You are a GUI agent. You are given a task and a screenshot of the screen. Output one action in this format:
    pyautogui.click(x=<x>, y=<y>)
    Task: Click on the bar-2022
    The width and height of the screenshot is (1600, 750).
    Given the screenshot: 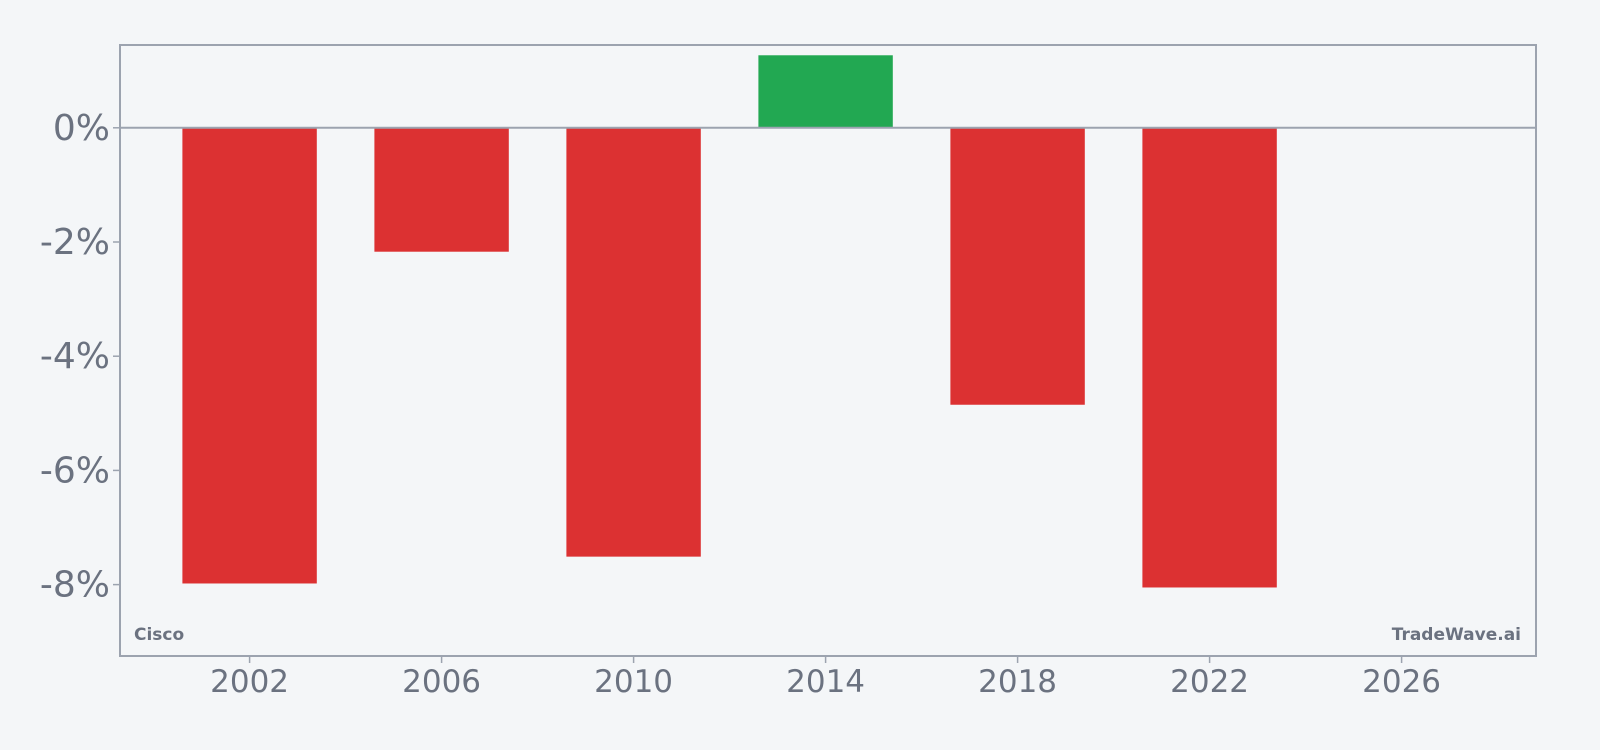 What is the action you would take?
    pyautogui.click(x=1209, y=357)
    